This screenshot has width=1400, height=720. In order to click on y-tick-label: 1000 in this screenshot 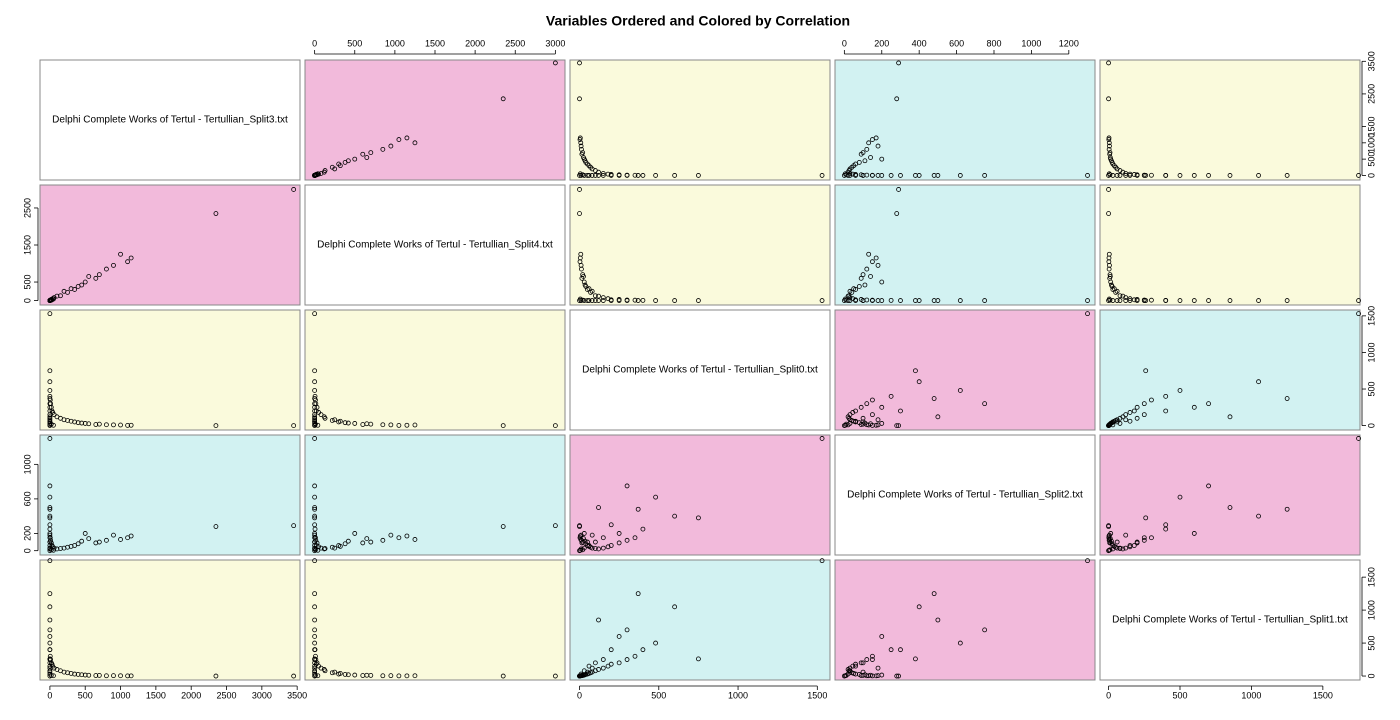, I will do `click(1371, 352)`.